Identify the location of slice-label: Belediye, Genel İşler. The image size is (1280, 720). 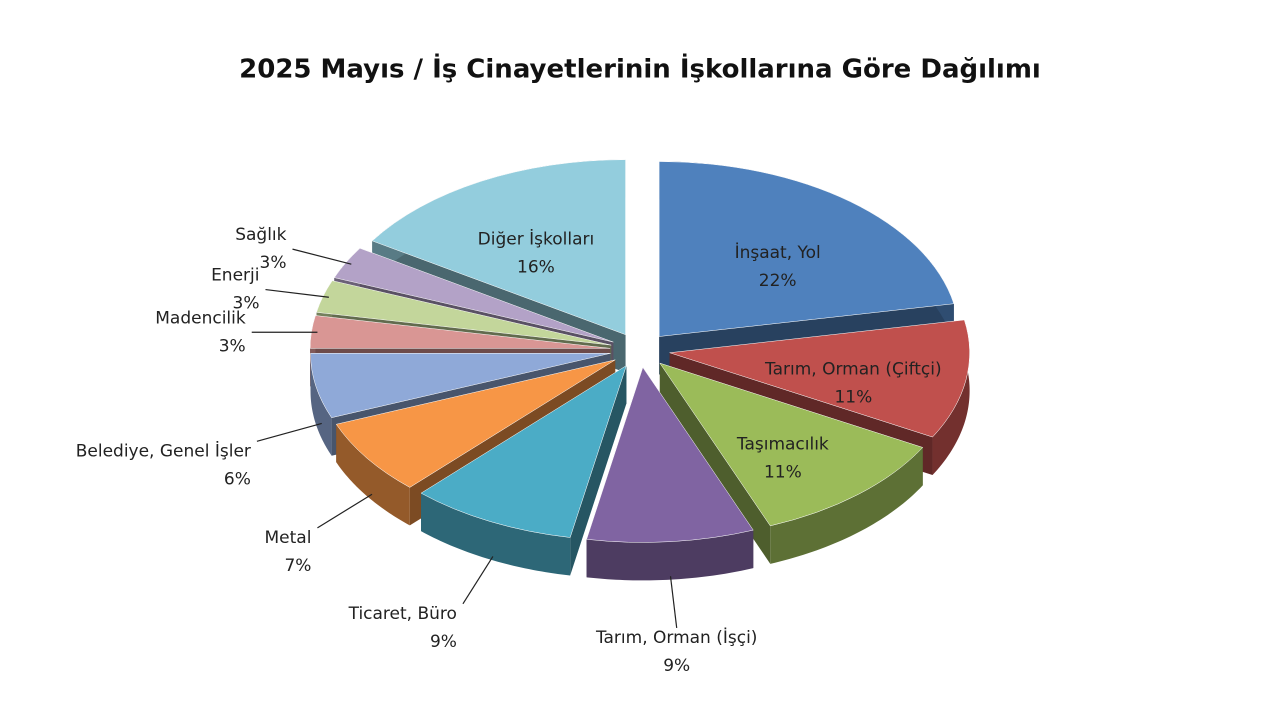
(163, 450).